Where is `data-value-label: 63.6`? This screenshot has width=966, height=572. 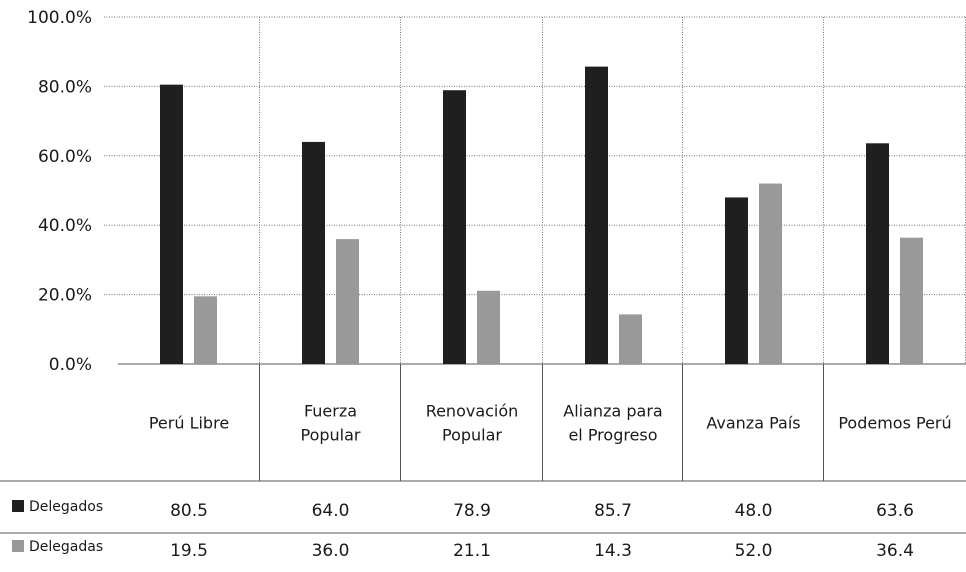 data-value-label: 63.6 is located at coordinates (895, 511).